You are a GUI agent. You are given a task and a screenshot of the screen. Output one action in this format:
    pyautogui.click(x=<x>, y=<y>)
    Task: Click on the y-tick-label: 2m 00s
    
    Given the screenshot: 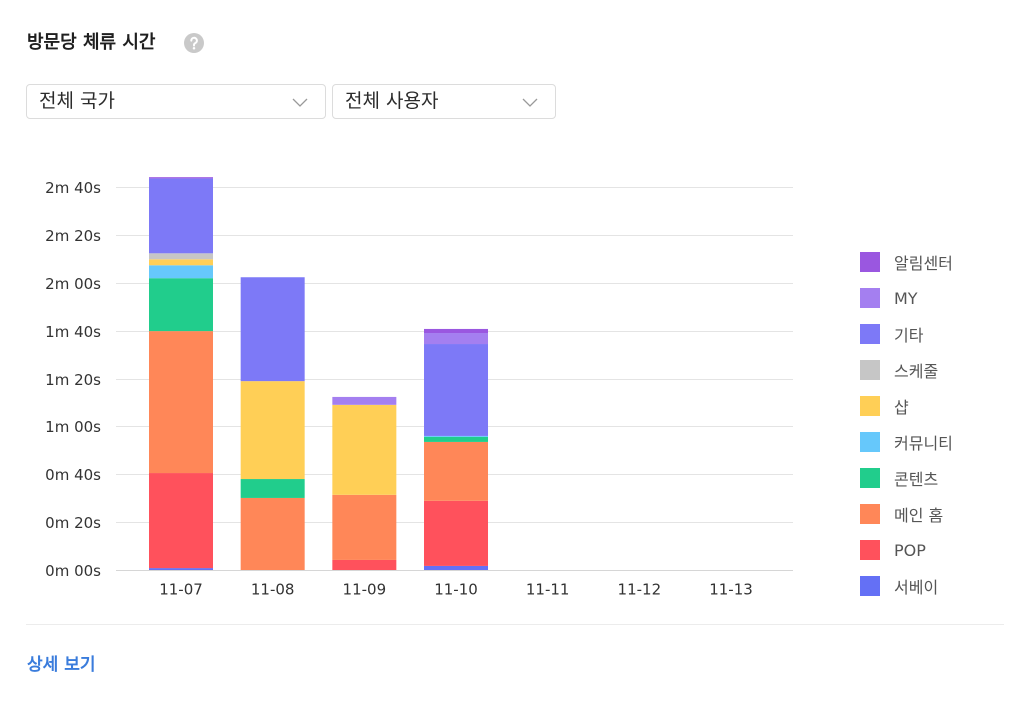 What is the action you would take?
    pyautogui.click(x=73, y=284)
    